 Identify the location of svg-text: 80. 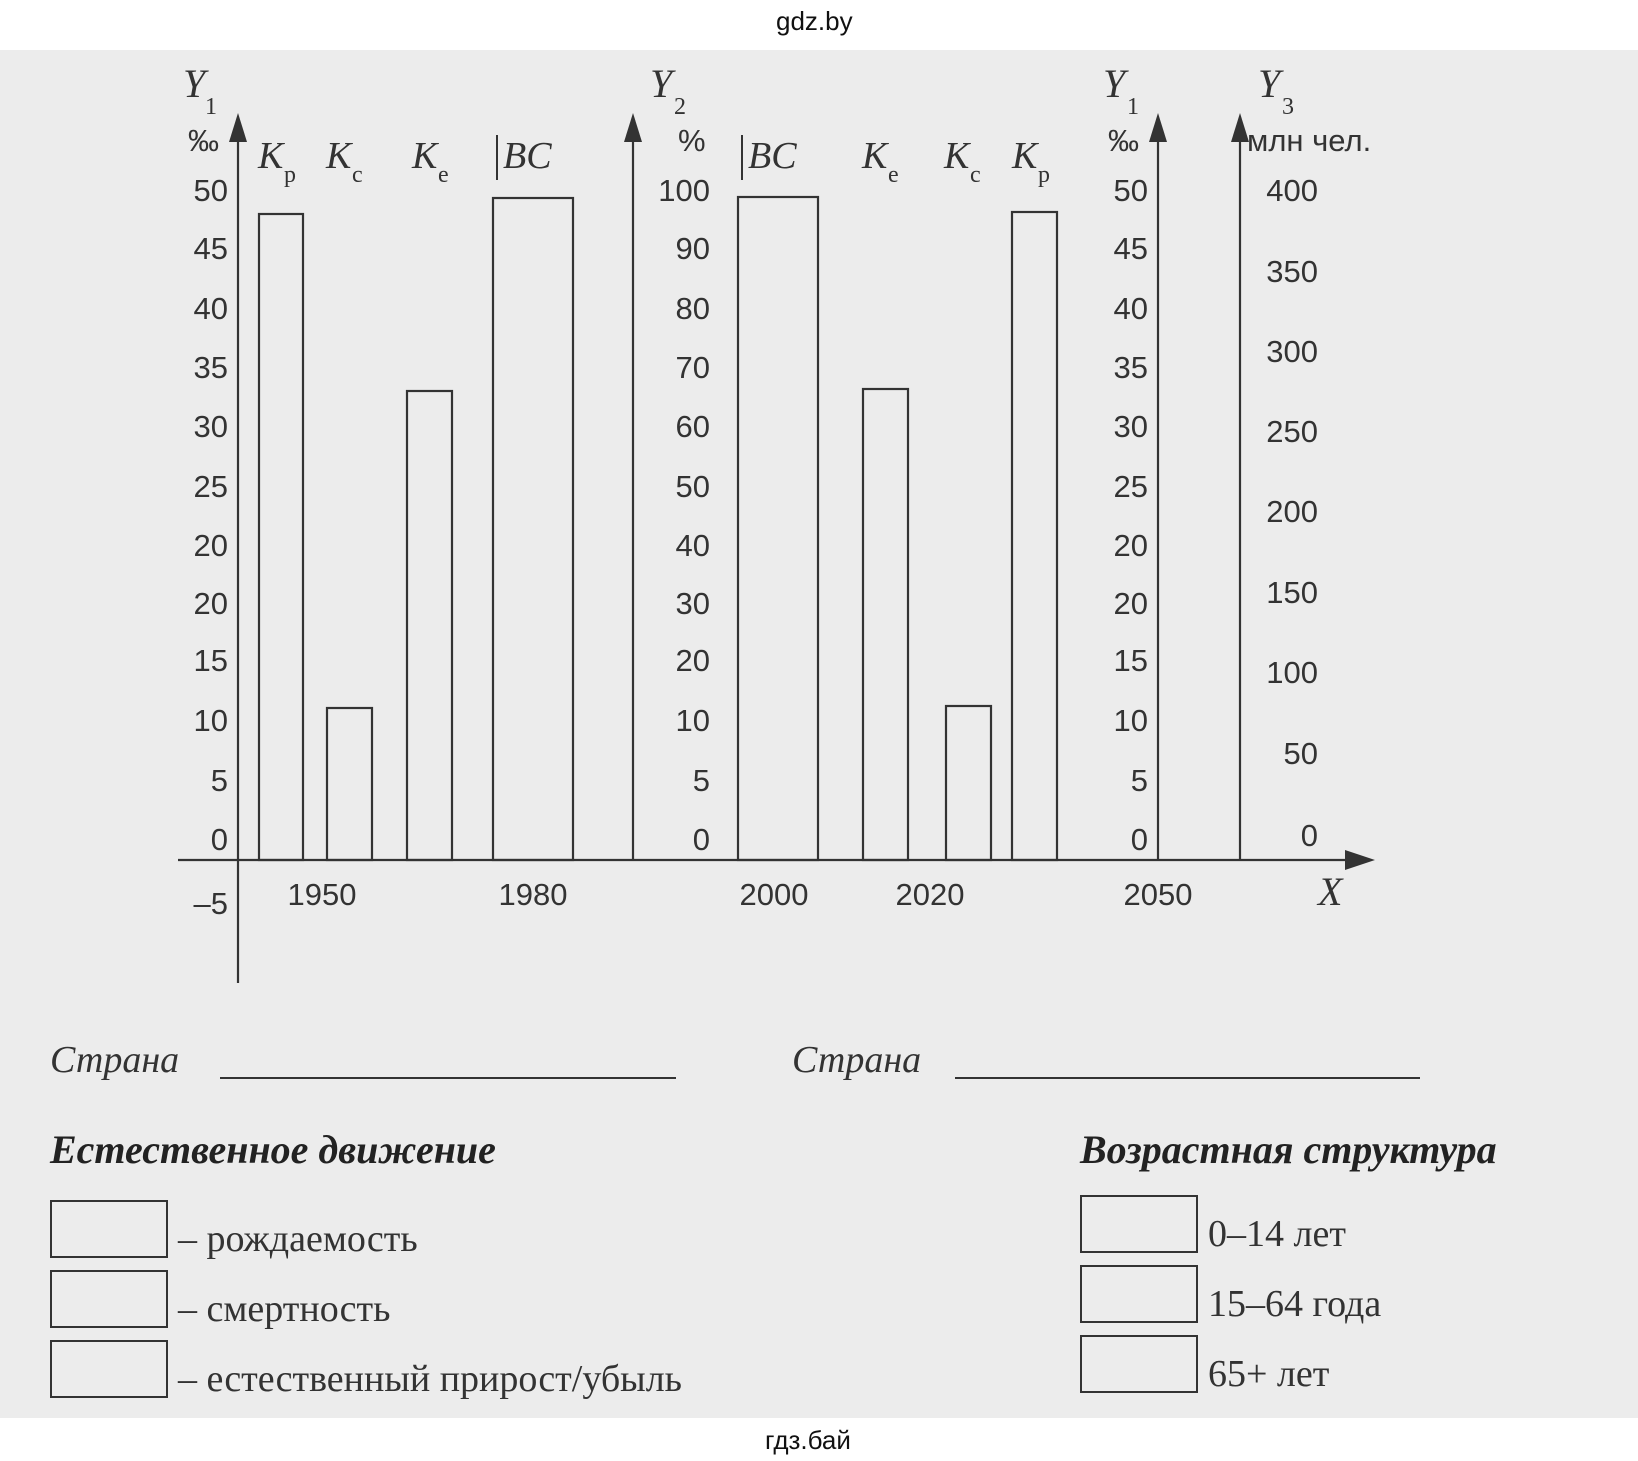
(693, 308).